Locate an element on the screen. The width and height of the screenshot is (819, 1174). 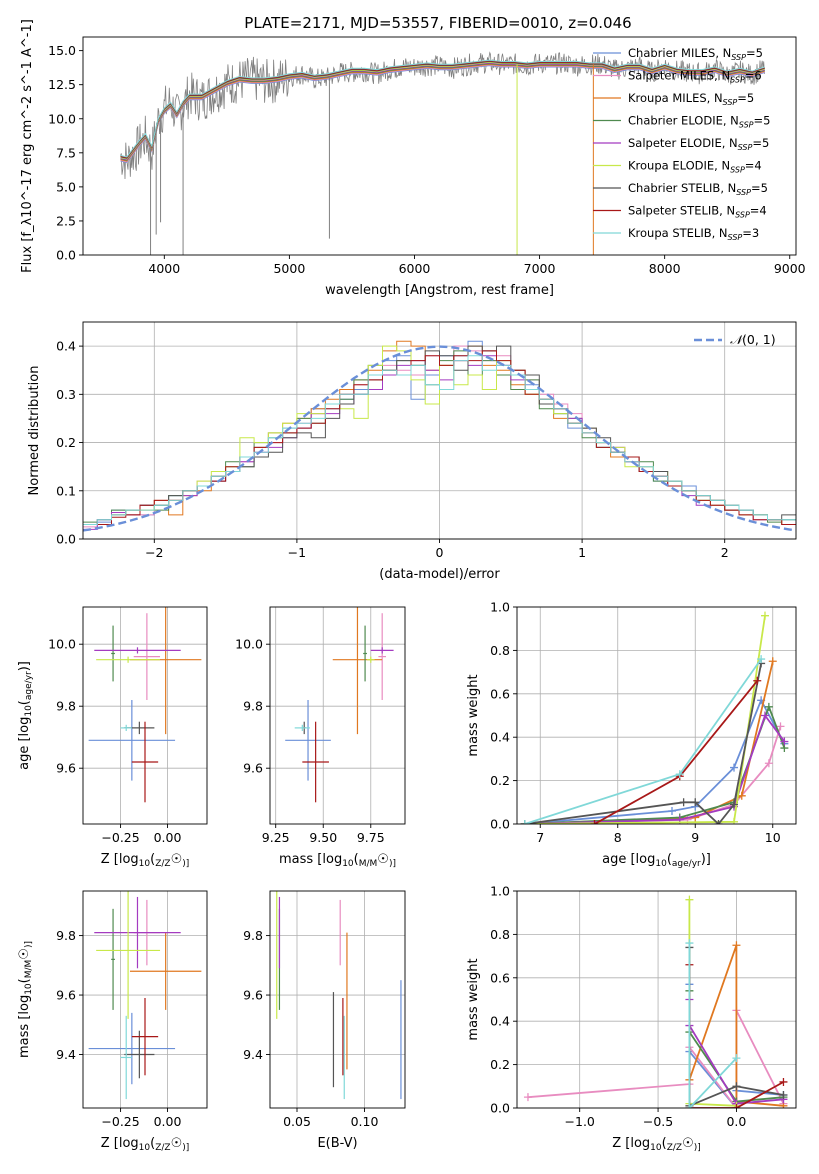
age_vs_mass-xtick-label-1: 9.50 is located at coordinates (323, 837).